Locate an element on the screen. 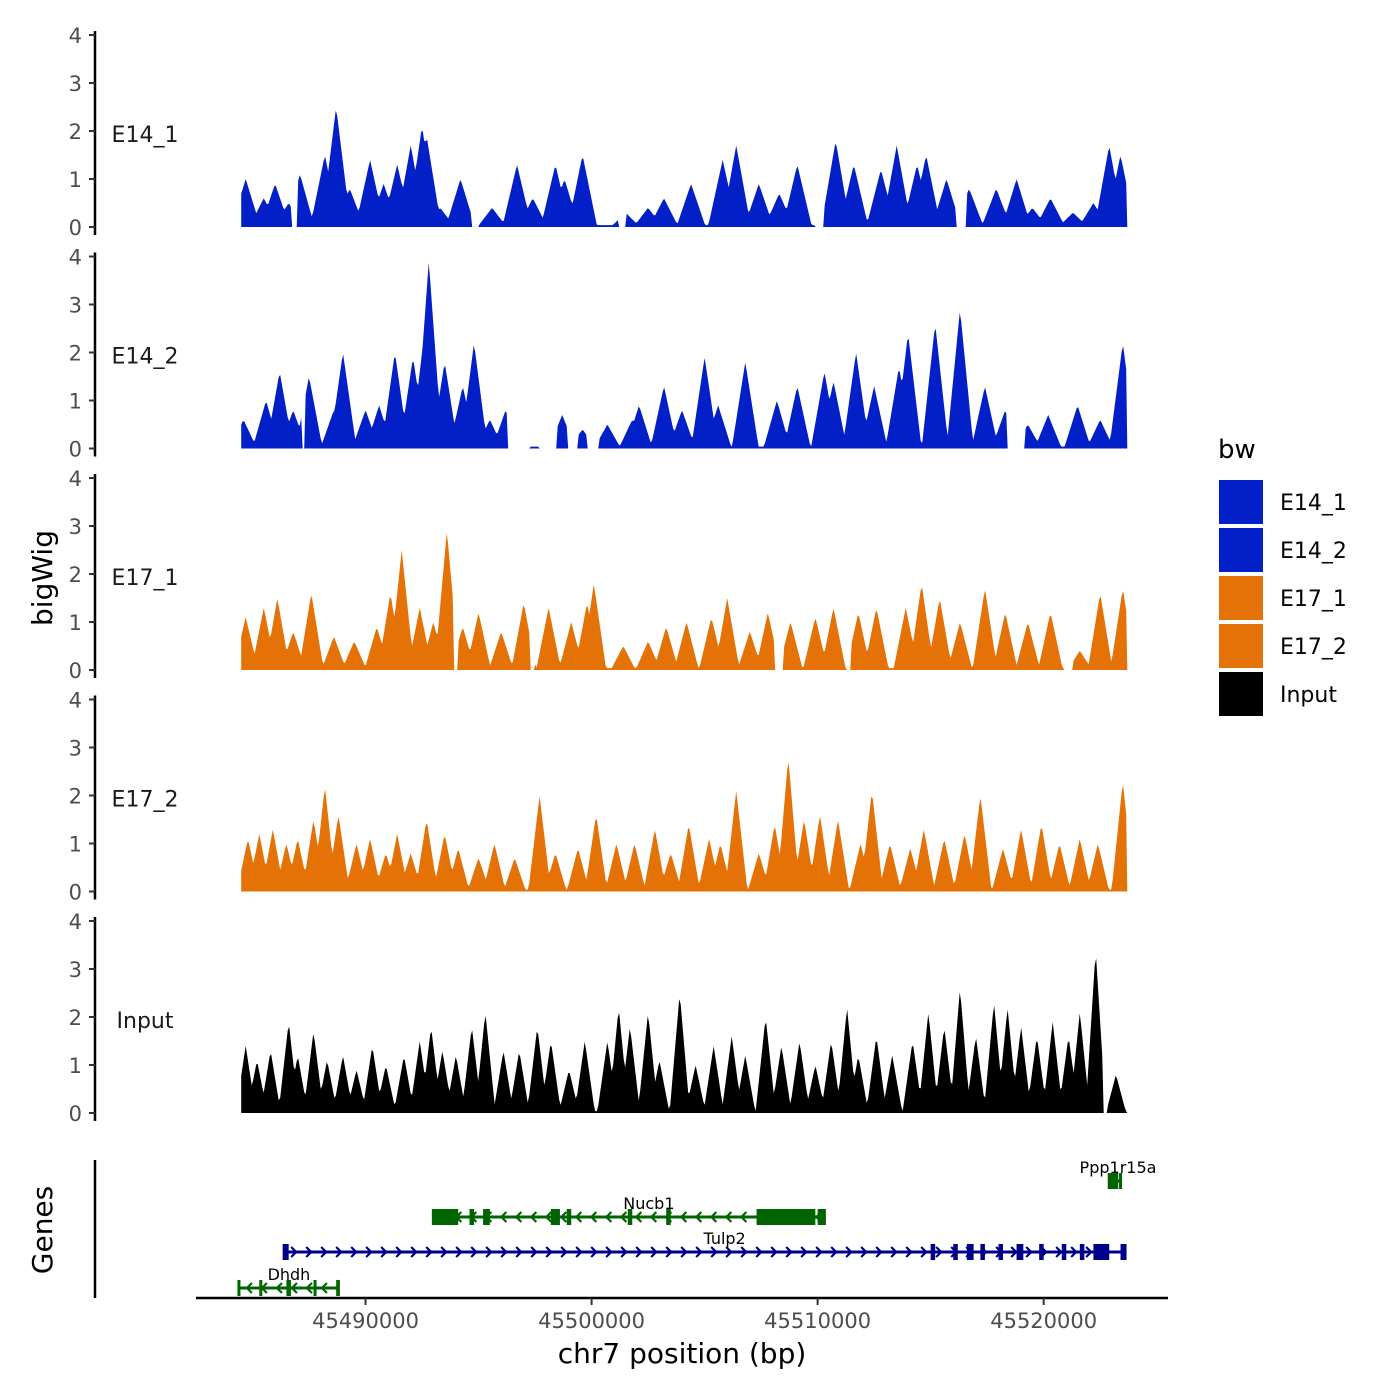 This screenshot has width=1400, height=1400. gene-label: Dhdh is located at coordinates (289, 1274).